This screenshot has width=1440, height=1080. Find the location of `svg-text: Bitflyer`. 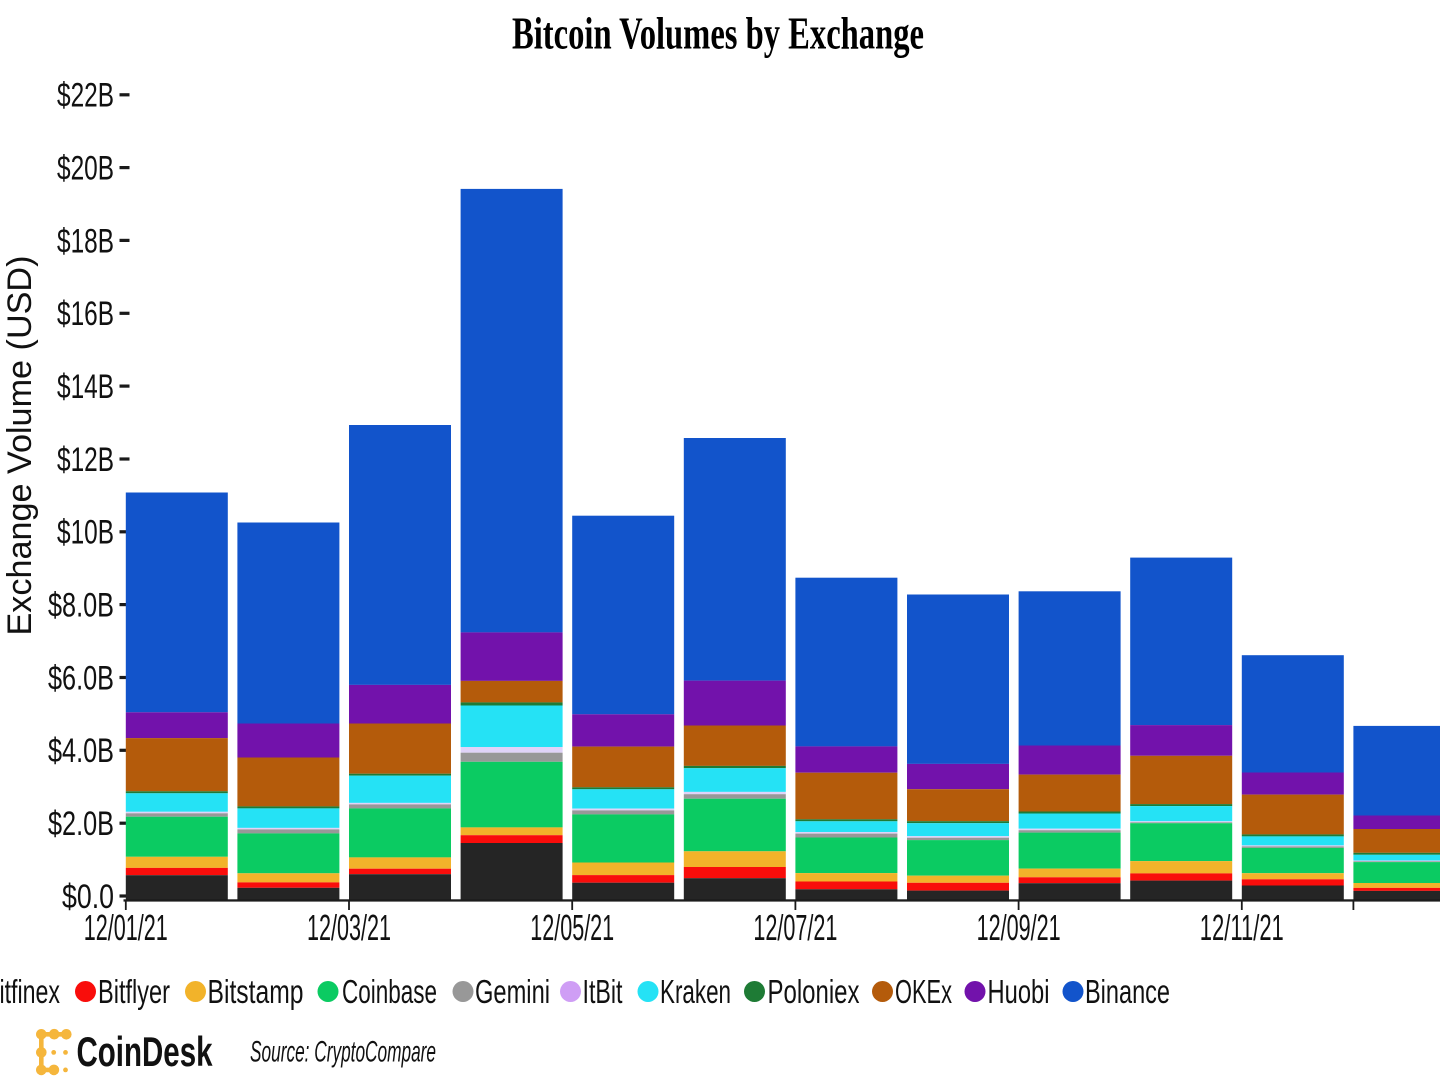

svg-text: Bitflyer is located at coordinates (134, 991).